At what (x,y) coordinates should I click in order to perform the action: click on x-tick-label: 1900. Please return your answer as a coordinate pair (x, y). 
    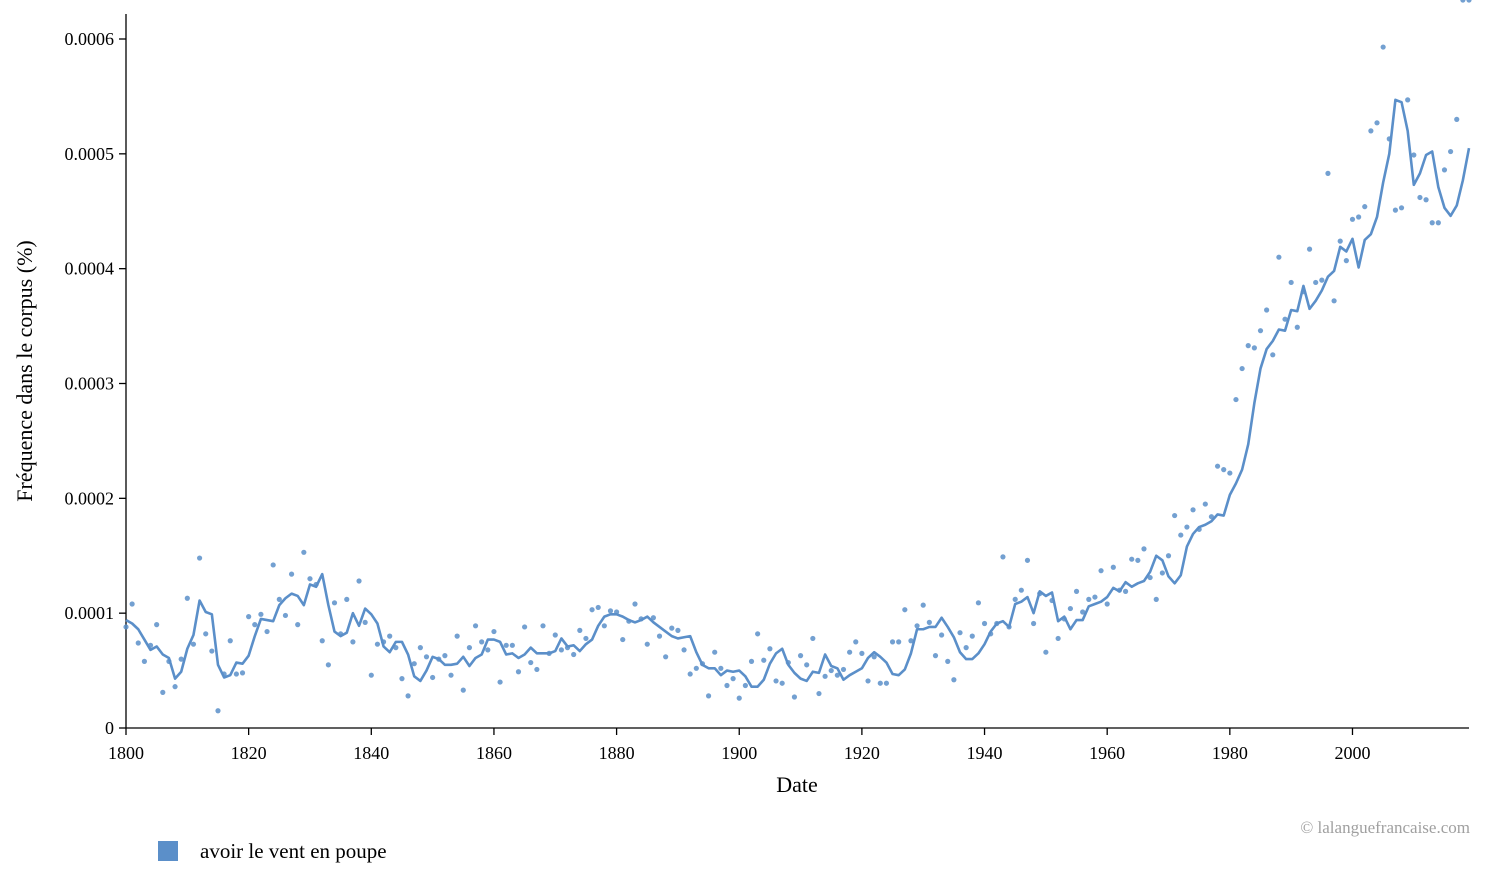
    Looking at the image, I should click on (739, 753).